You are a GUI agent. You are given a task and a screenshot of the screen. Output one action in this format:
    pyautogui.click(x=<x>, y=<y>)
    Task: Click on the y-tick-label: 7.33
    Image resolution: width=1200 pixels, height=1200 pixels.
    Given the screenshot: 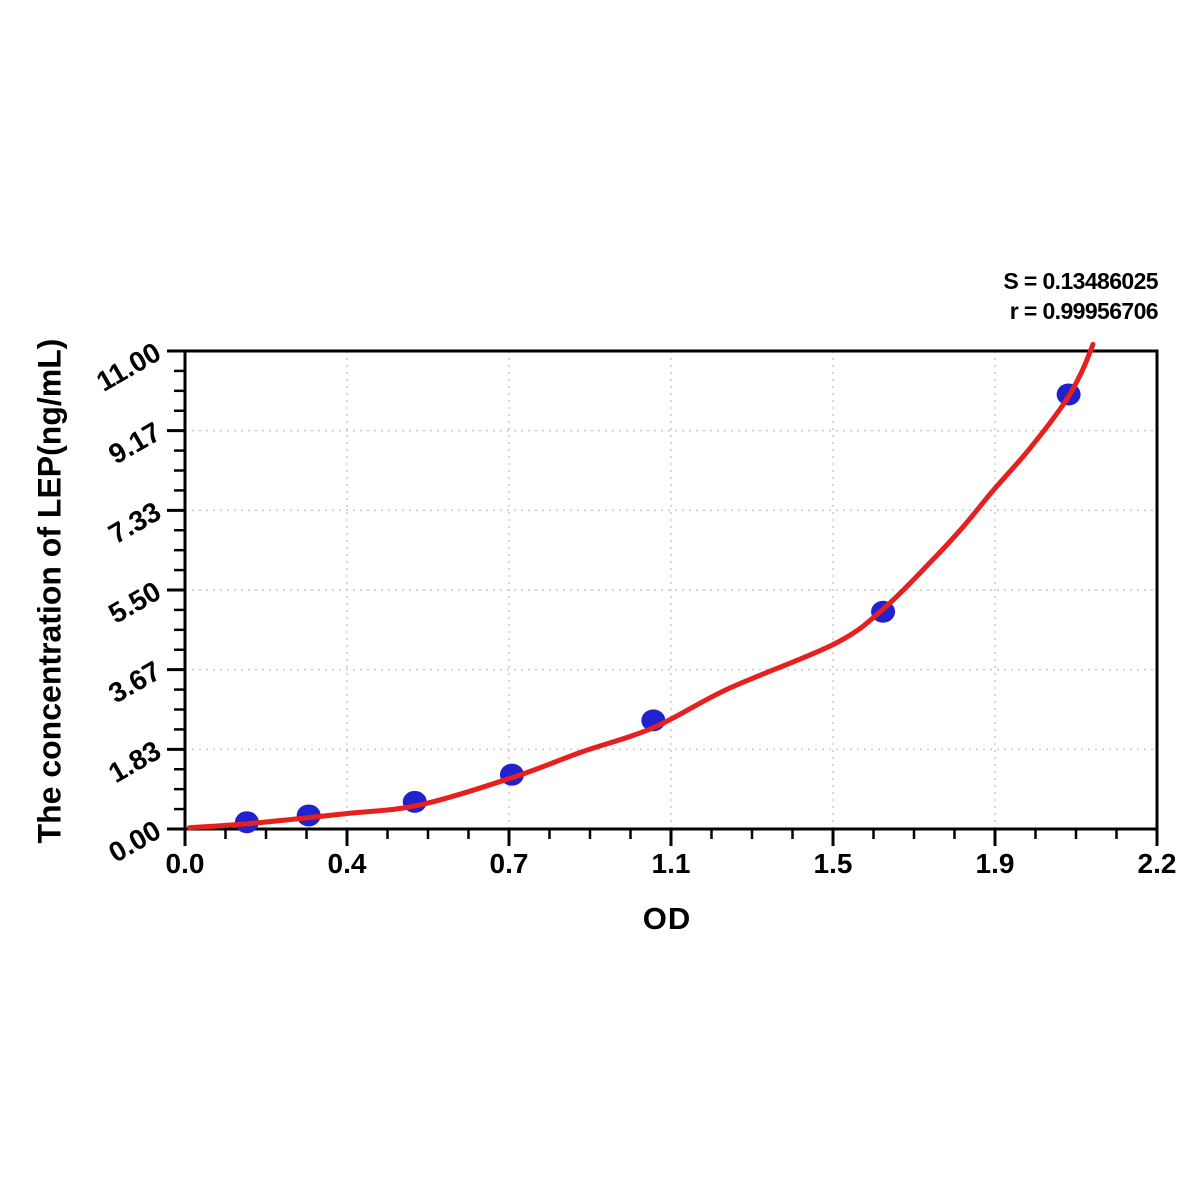 What is the action you would take?
    pyautogui.click(x=134, y=523)
    